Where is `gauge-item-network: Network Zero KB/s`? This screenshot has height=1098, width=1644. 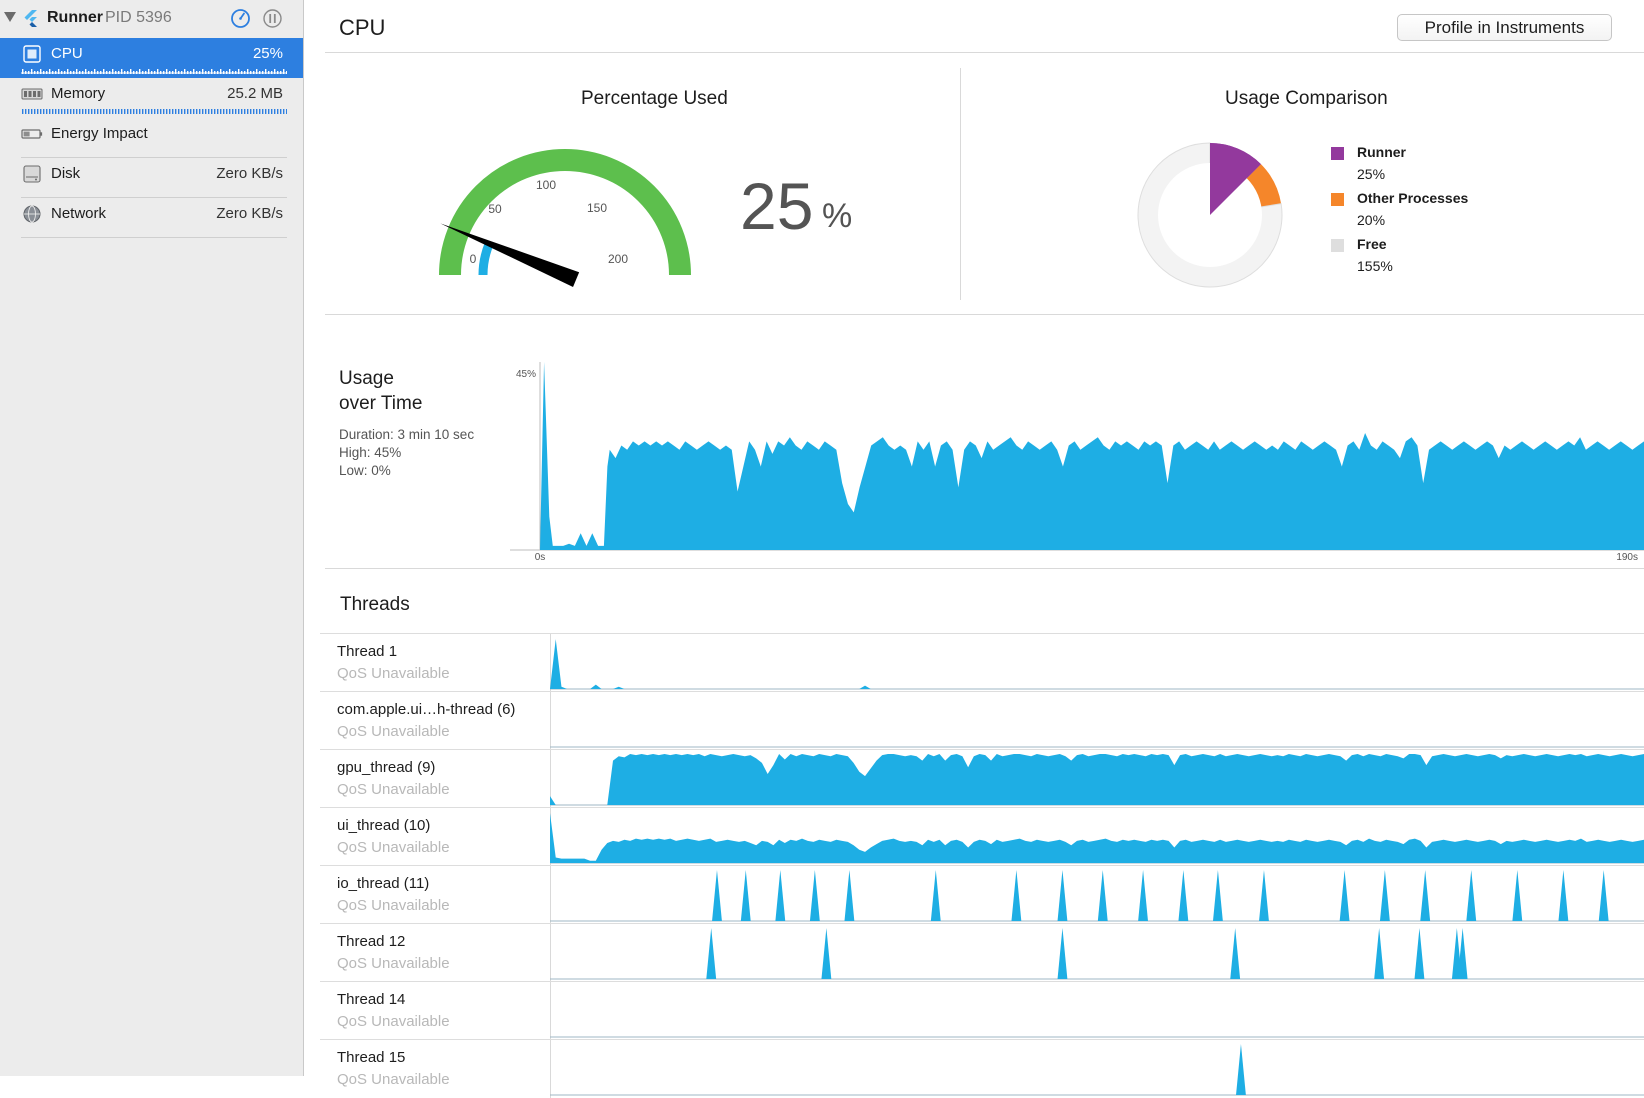 gauge-item-network: Network Zero KB/s is located at coordinates (151, 218).